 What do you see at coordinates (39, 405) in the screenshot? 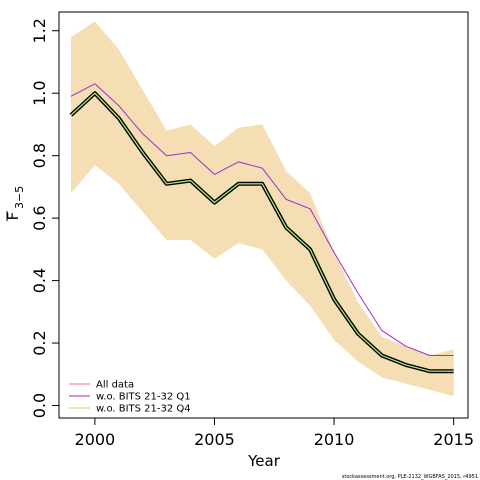
I see `y-tick-label: 0.0` at bounding box center [39, 405].